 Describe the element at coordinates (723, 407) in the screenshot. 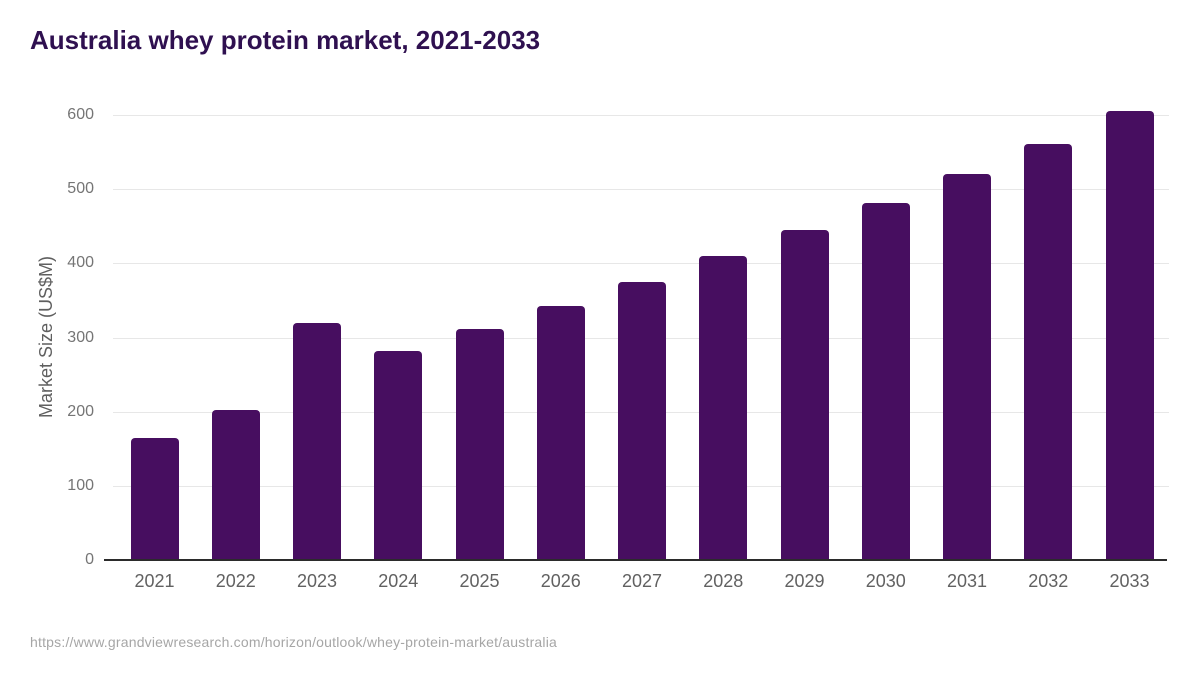

I see `bar-2028` at that location.